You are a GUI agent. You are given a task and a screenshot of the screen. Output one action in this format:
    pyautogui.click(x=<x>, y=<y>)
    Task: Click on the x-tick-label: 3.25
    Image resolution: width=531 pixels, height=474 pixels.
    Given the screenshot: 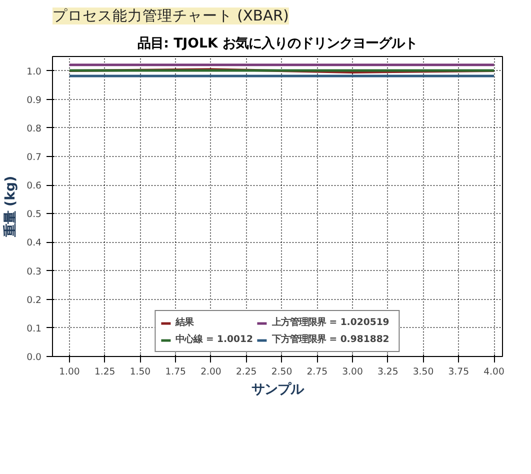 What is the action you would take?
    pyautogui.click(x=387, y=372)
    